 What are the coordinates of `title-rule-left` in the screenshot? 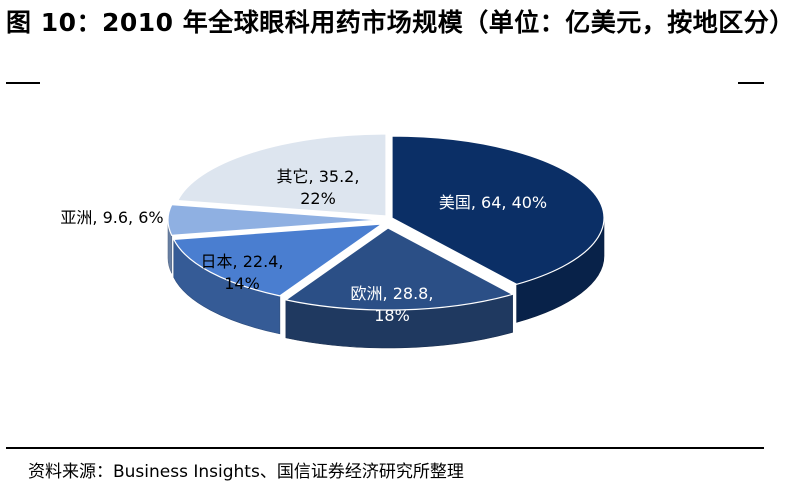 It's located at (23, 83).